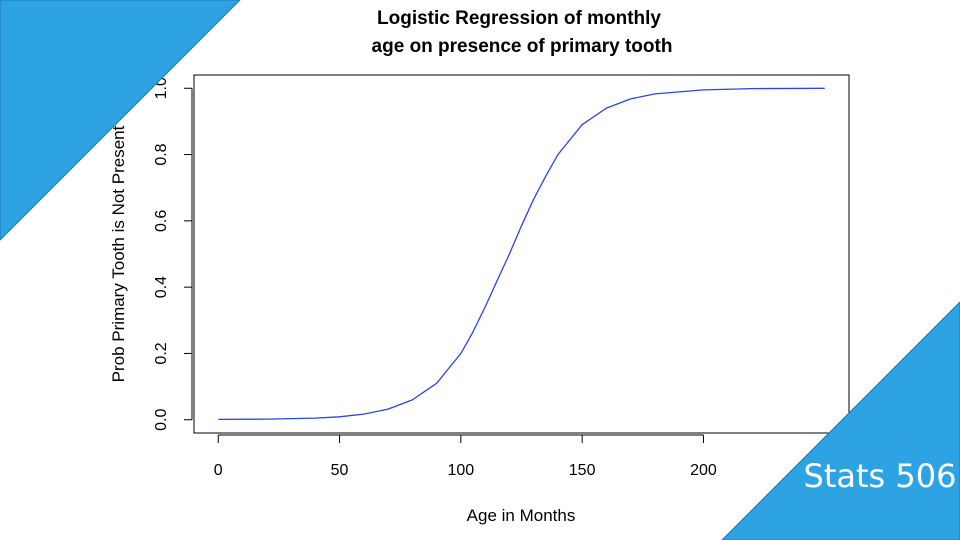 The image size is (960, 540). Describe the element at coordinates (161, 221) in the screenshot. I see `y-tick-label: 0.6` at that location.